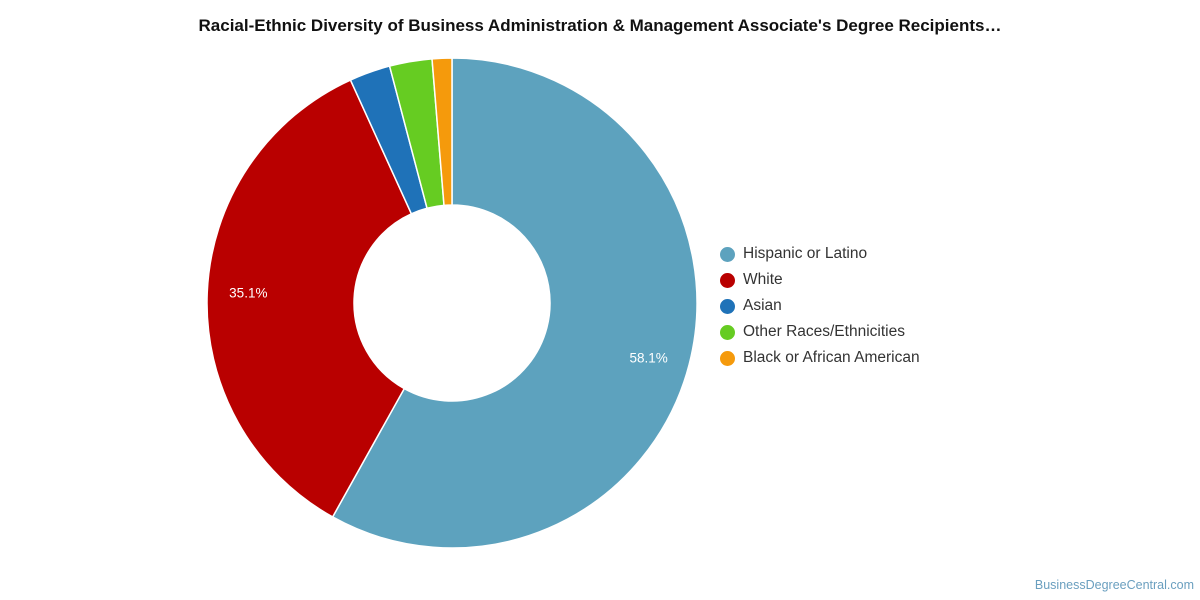  I want to click on slice-label-white: 35.1%, so click(248, 292).